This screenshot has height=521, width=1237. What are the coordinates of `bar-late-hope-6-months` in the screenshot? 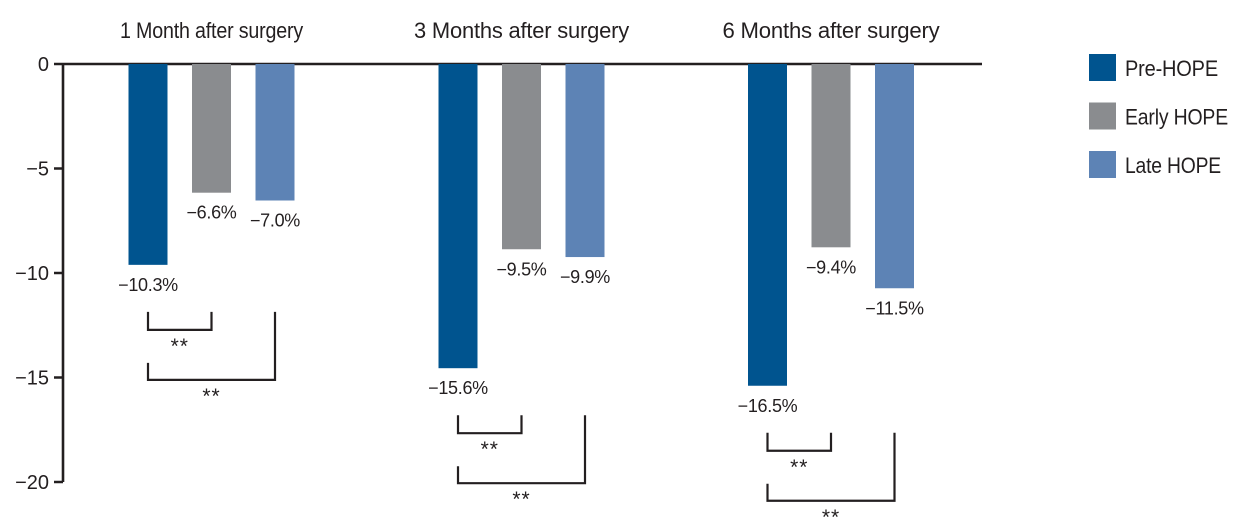 It's located at (894, 176).